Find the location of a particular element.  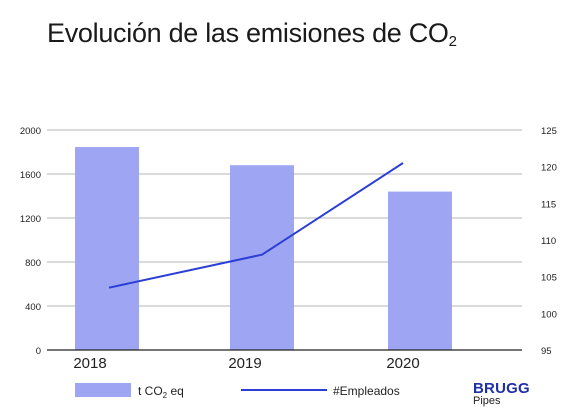

y-right-tick-label: 115 is located at coordinates (548, 204).